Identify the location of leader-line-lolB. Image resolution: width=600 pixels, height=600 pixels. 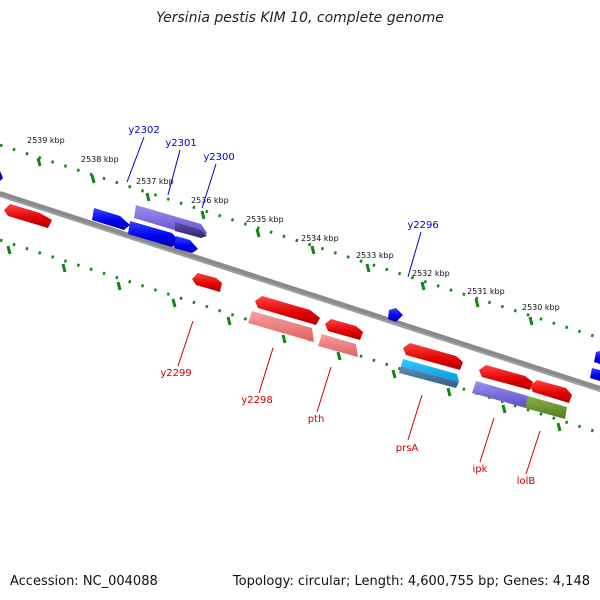
(533, 452).